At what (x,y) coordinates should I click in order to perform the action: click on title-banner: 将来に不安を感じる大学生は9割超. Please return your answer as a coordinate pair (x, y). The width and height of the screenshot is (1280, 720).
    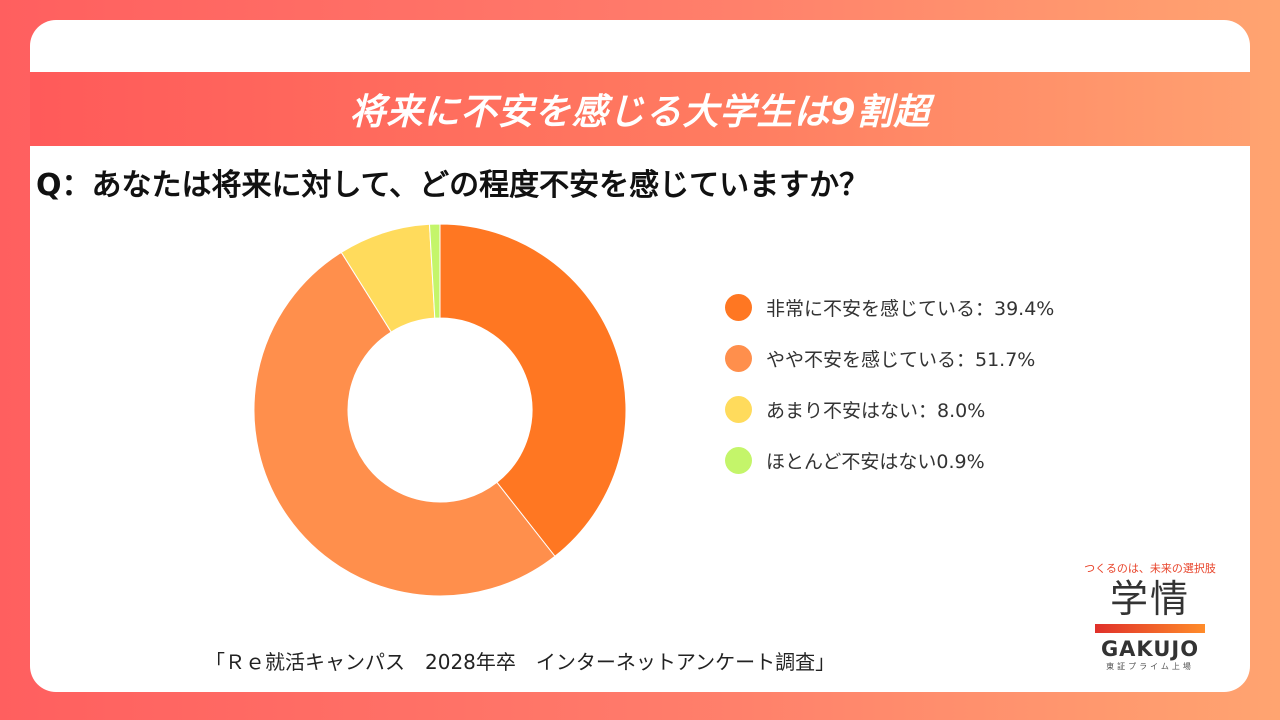
    Looking at the image, I should click on (640, 109).